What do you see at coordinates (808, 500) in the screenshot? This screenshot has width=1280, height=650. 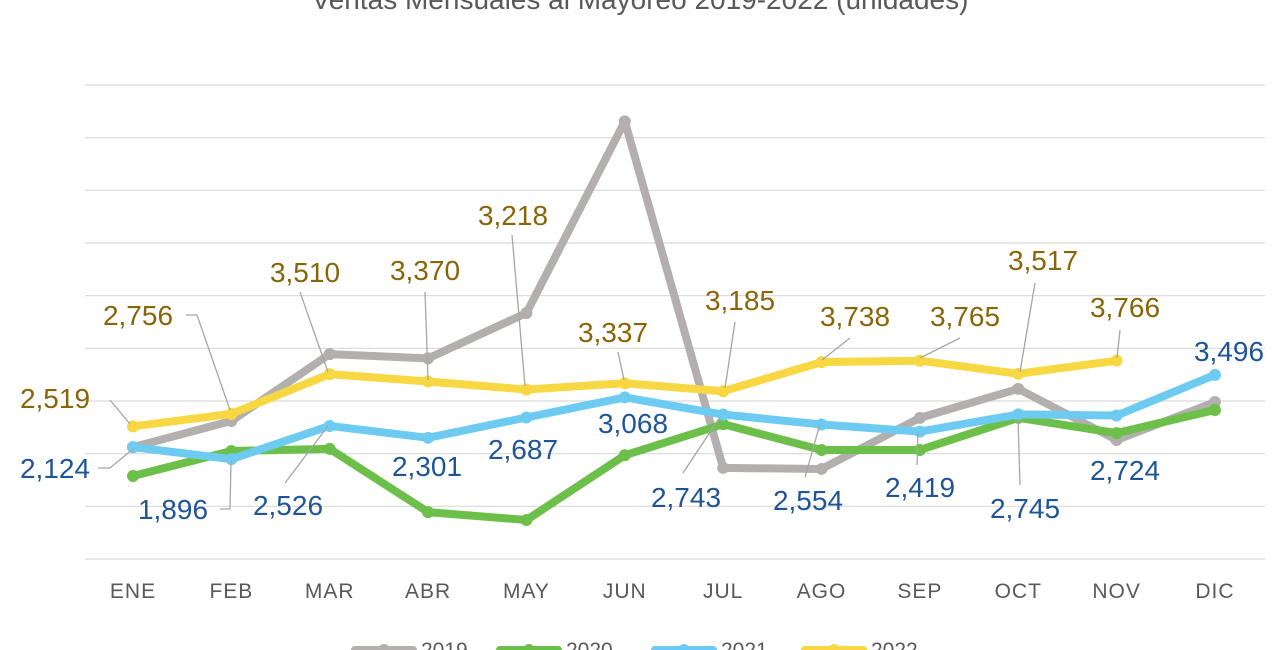 I see `data-label-2021: 2,554` at bounding box center [808, 500].